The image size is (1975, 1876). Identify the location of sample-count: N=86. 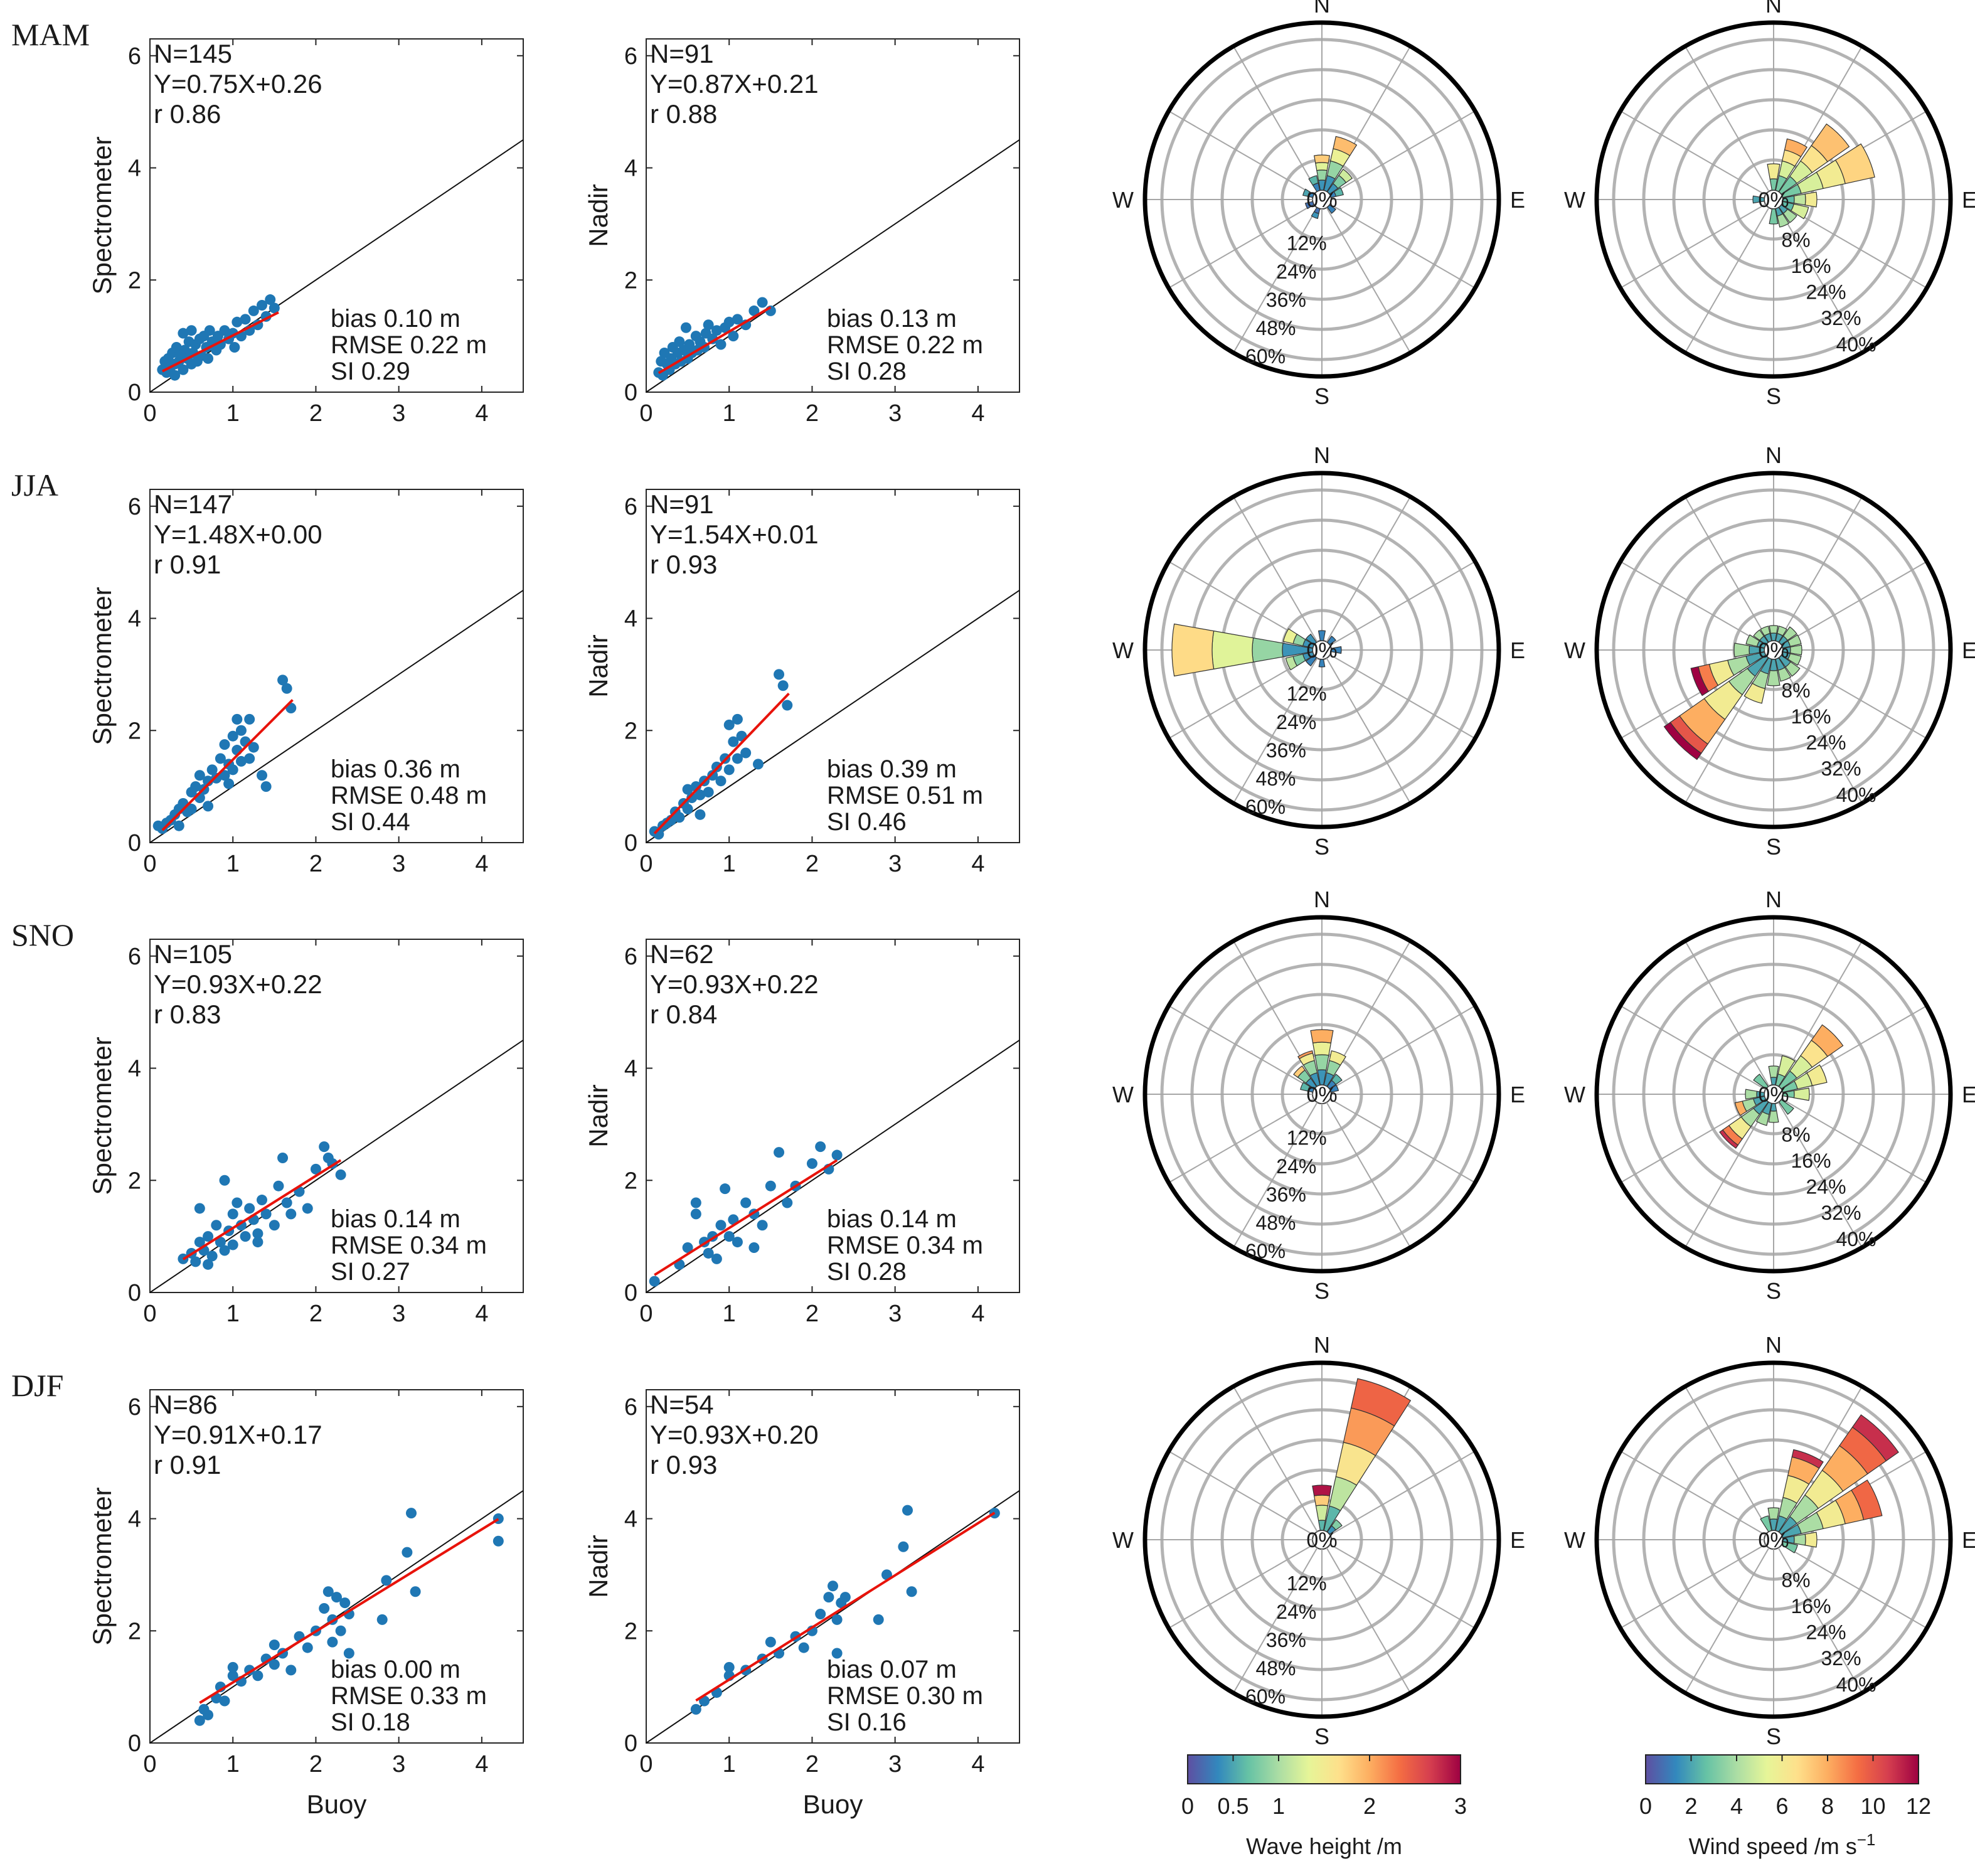
(186, 1404).